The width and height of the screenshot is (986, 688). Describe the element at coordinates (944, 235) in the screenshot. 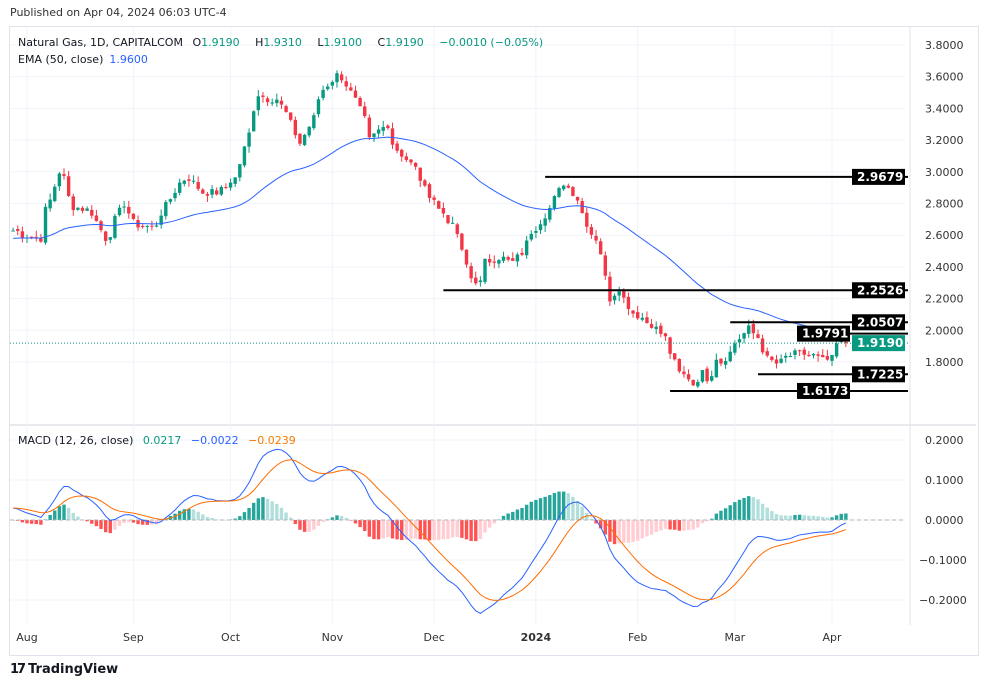

I see `price-axis-tick: 2.6000` at that location.